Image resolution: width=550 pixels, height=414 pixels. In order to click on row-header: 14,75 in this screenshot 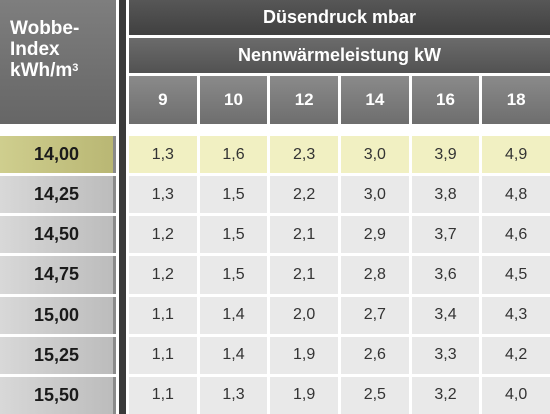, I will do `click(58, 275)`.